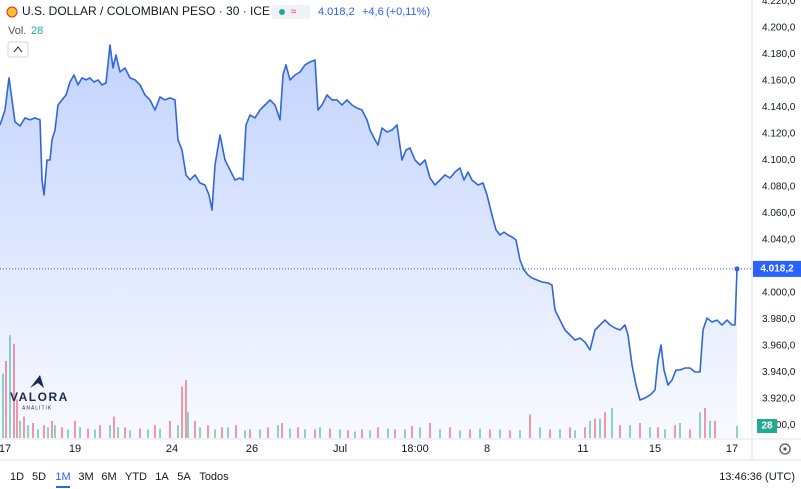 This screenshot has height=489, width=801. What do you see at coordinates (37, 381) in the screenshot?
I see `logo-icon` at bounding box center [37, 381].